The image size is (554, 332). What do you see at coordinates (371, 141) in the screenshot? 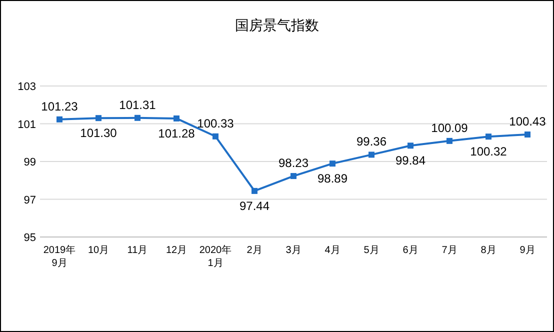
I see `data-label: 99.36` at bounding box center [371, 141].